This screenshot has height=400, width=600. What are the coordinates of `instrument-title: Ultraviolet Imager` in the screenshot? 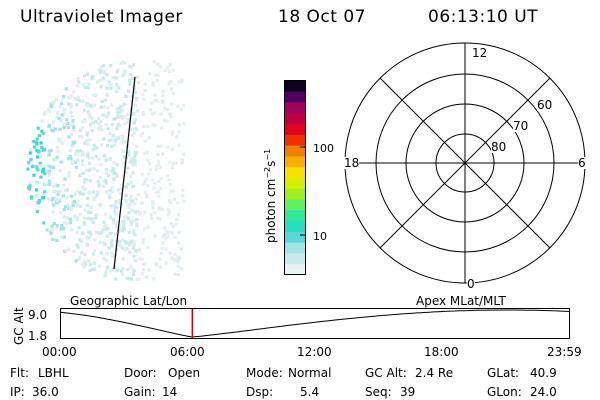 It's located at (101, 17).